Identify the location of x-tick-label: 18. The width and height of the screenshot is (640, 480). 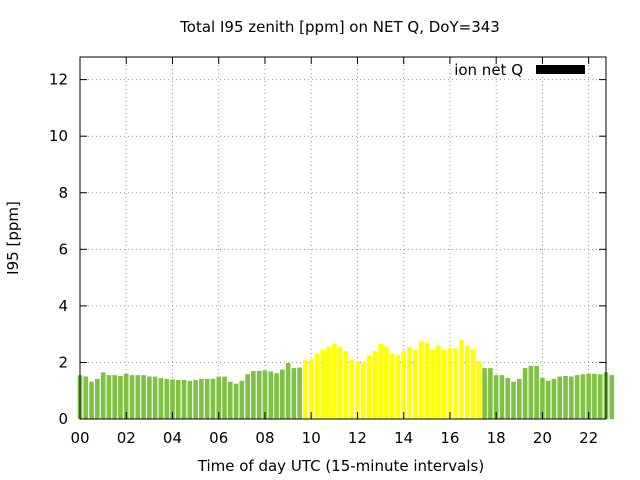
(496, 438).